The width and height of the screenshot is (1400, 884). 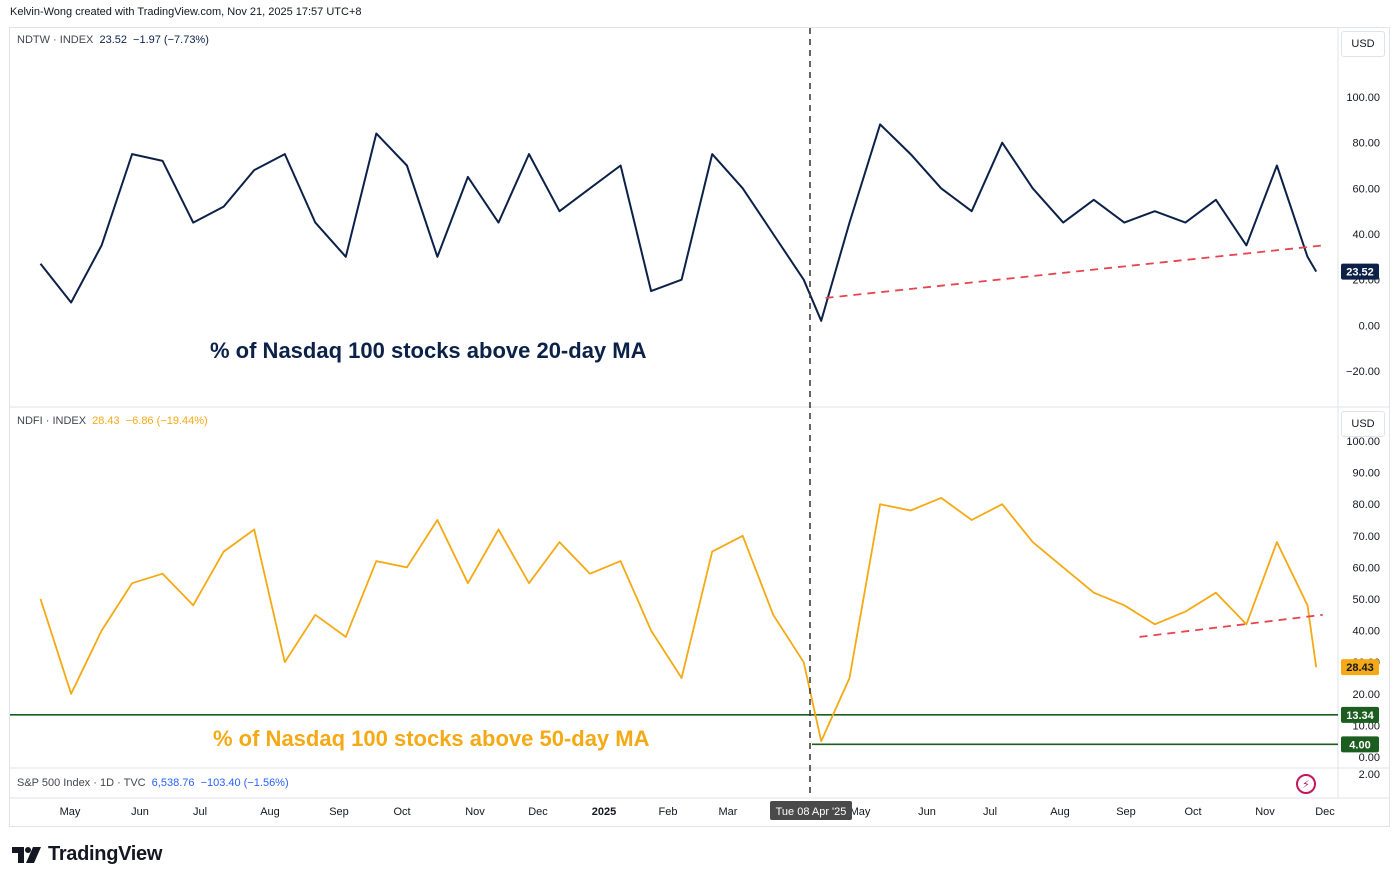 What do you see at coordinates (1369, 758) in the screenshot?
I see `ndfi-y-tick: 0.00` at bounding box center [1369, 758].